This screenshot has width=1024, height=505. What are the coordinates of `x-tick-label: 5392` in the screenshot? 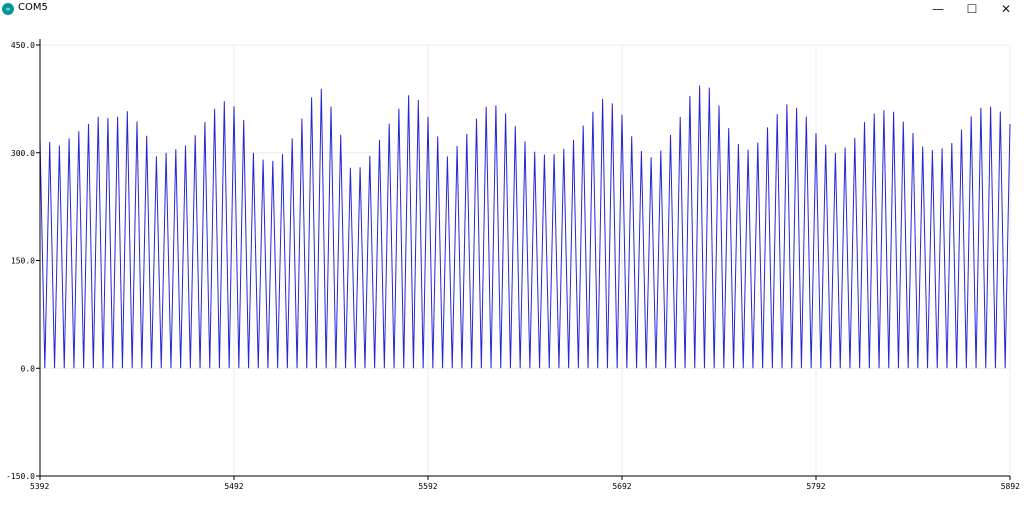 It's located at (39, 486).